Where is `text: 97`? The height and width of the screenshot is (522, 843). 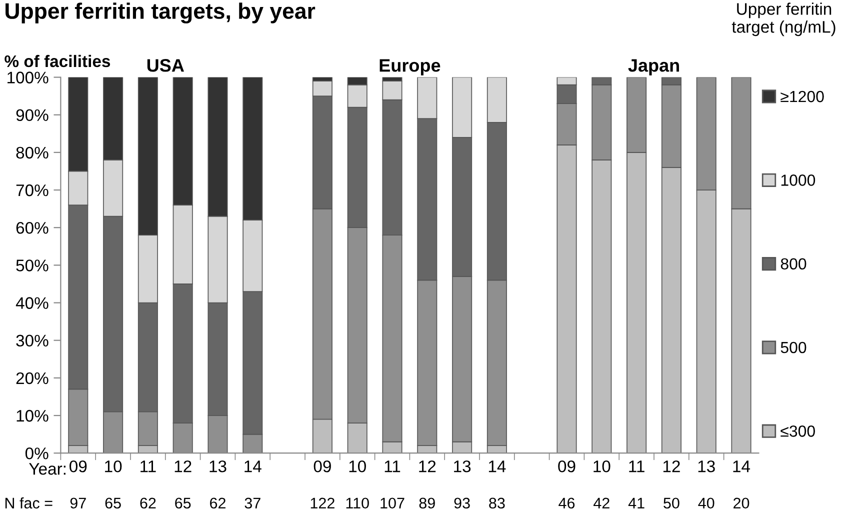
text: 97 is located at coordinates (78, 503).